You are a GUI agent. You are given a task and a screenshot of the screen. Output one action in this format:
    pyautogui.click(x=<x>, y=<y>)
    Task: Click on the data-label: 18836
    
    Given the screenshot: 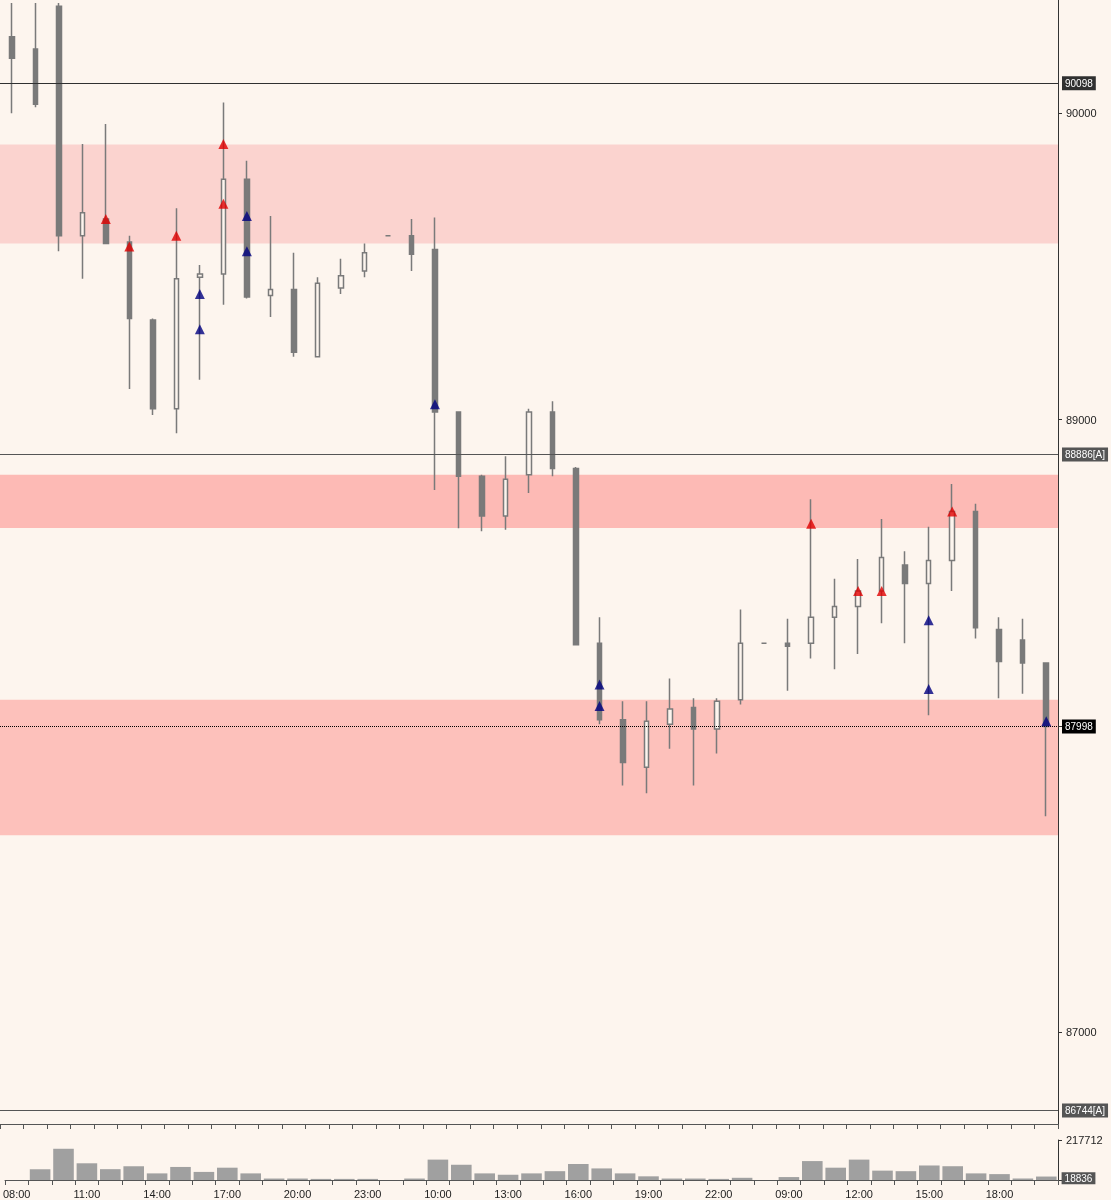 What is the action you would take?
    pyautogui.click(x=1078, y=1178)
    